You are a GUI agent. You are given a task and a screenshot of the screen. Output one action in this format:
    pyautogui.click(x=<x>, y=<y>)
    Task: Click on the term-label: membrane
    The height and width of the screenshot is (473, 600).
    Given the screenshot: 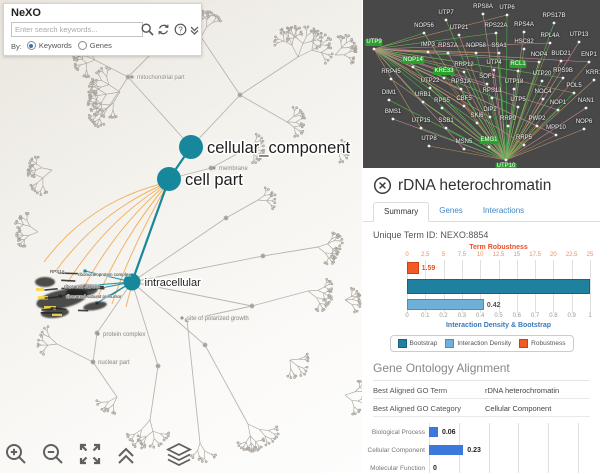 What is the action you would take?
    pyautogui.click(x=233, y=169)
    